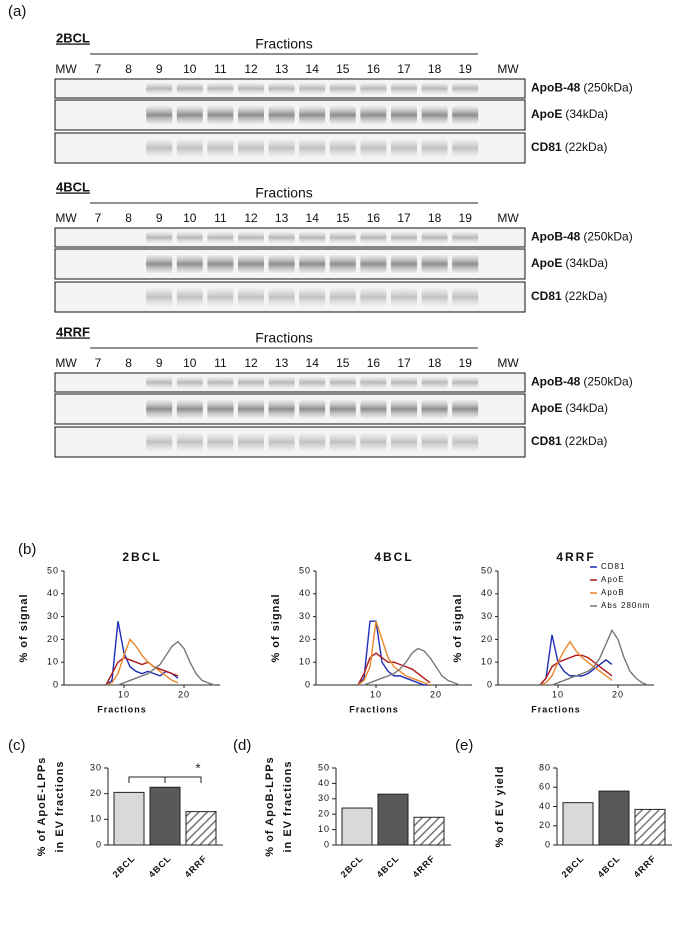 Image resolution: width=680 pixels, height=947 pixels. Describe the element at coordinates (128, 69) in the screenshot. I see `lane-label: 8` at that location.